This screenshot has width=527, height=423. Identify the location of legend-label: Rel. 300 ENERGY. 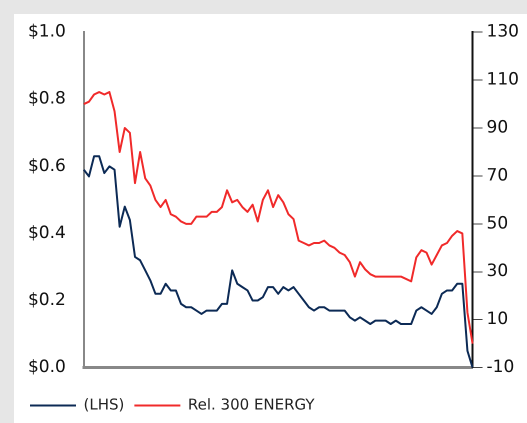
(252, 404).